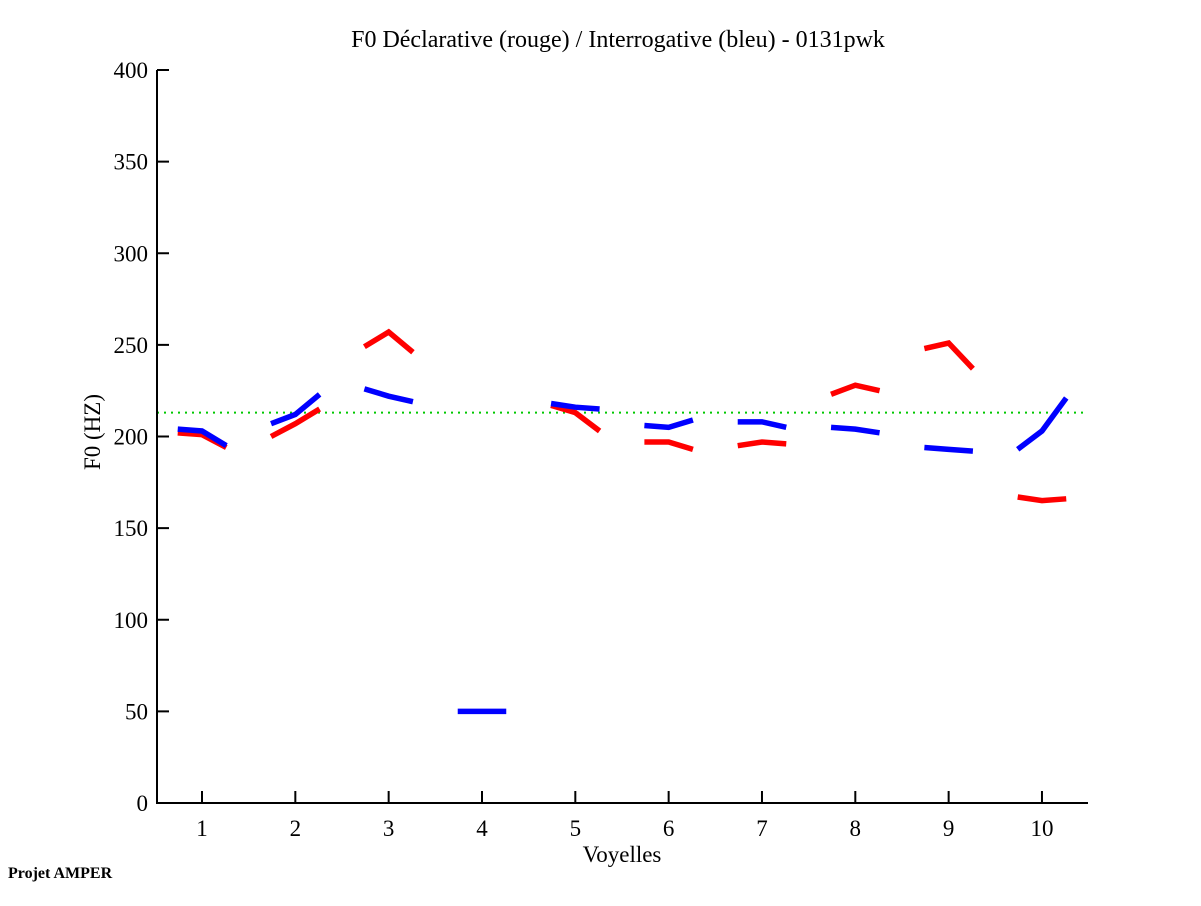 This screenshot has width=1201, height=906. I want to click on y-tick-label-300: 300, so click(131, 253).